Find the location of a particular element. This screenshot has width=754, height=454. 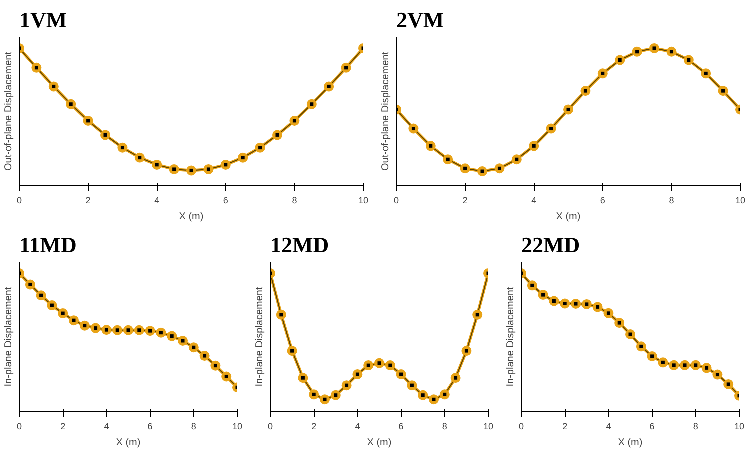

chart-title: 11MD is located at coordinates (48, 245).